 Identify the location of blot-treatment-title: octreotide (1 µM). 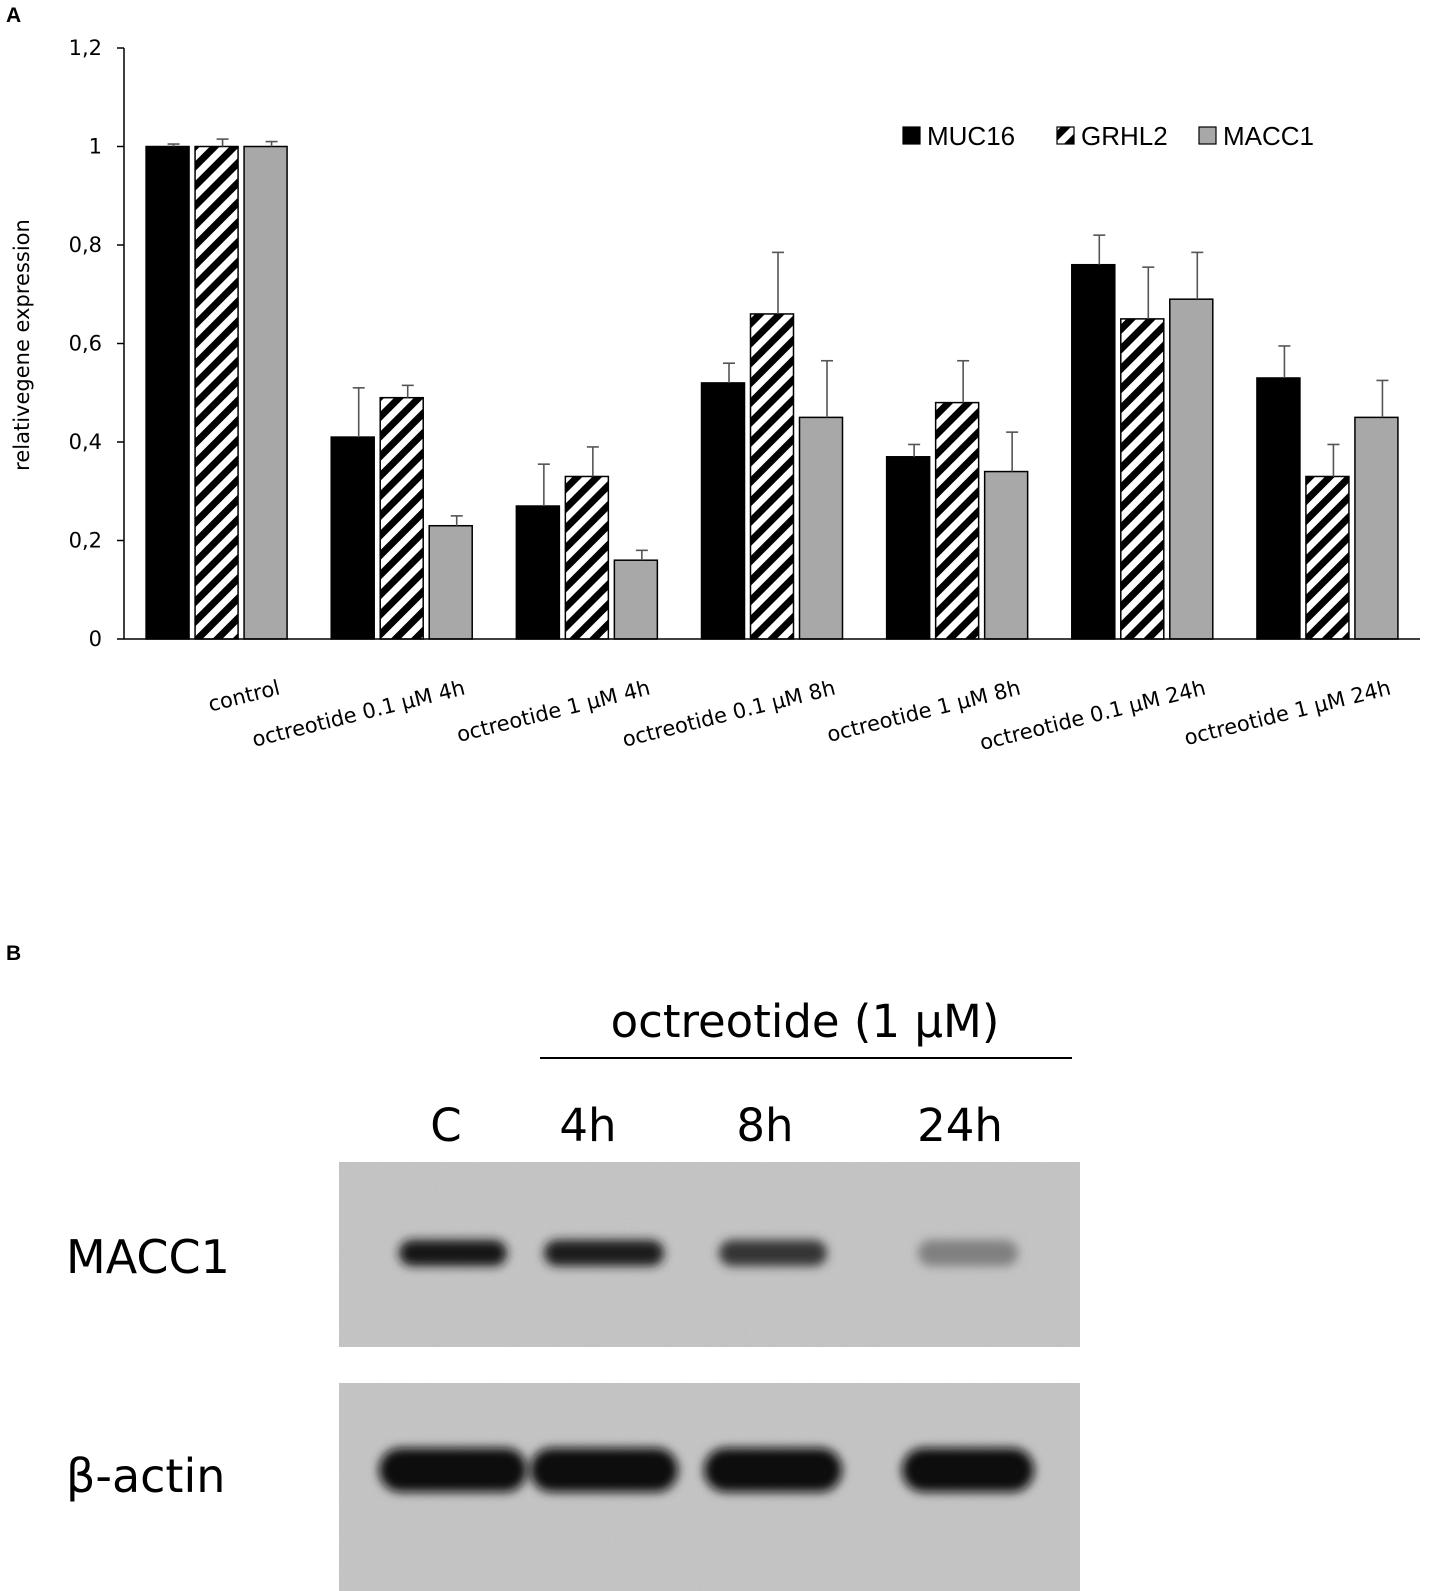
(805, 1021).